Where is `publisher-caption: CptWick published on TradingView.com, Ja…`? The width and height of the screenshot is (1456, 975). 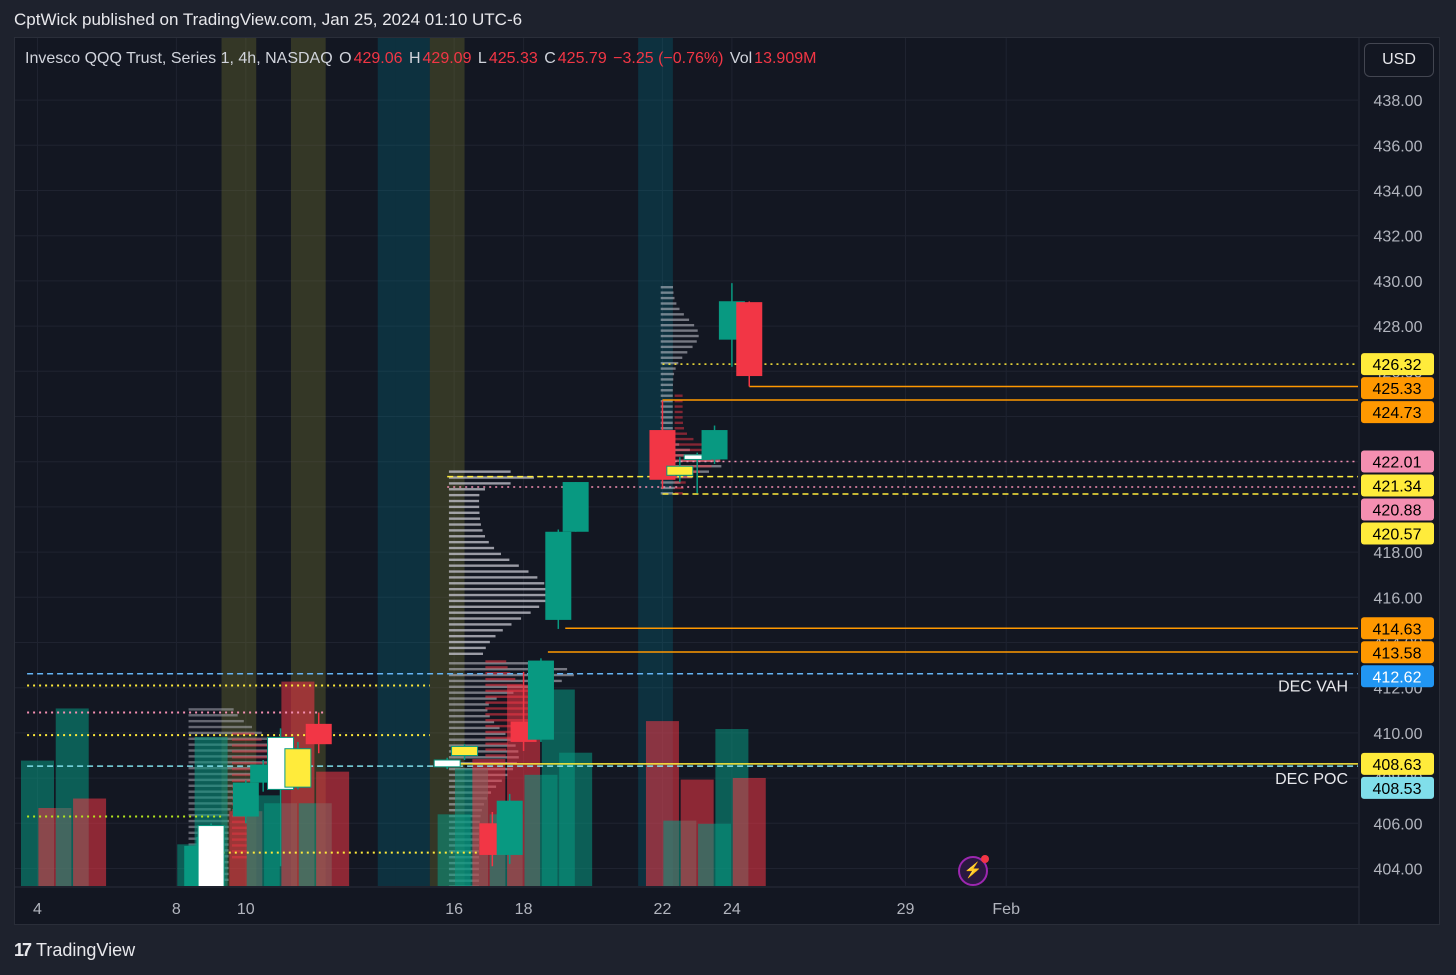 publisher-caption: CptWick published on TradingView.com, Ja… is located at coordinates (268, 19).